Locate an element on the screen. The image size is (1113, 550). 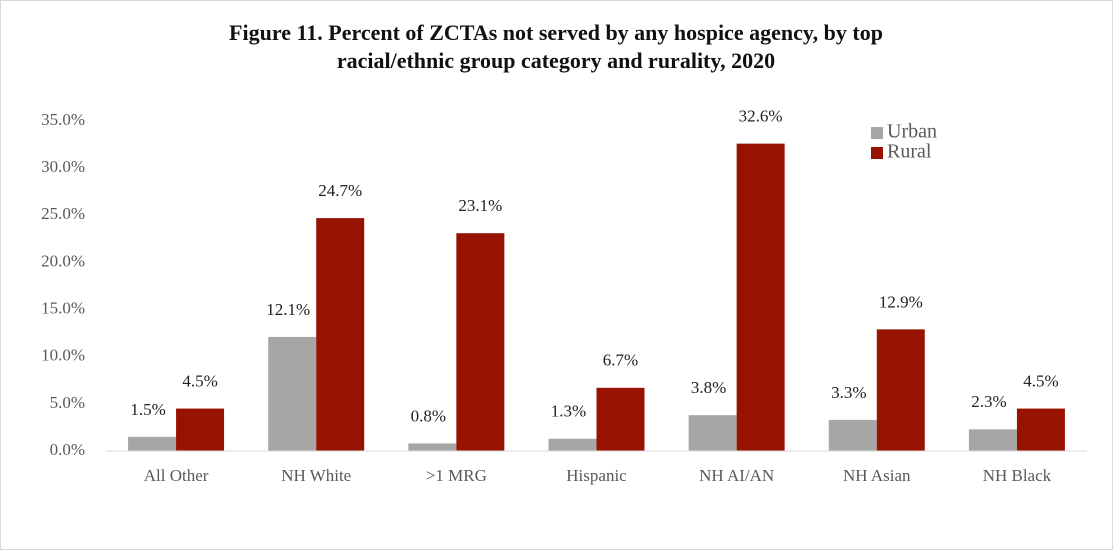
data-label: 0.8% is located at coordinates (428, 415).